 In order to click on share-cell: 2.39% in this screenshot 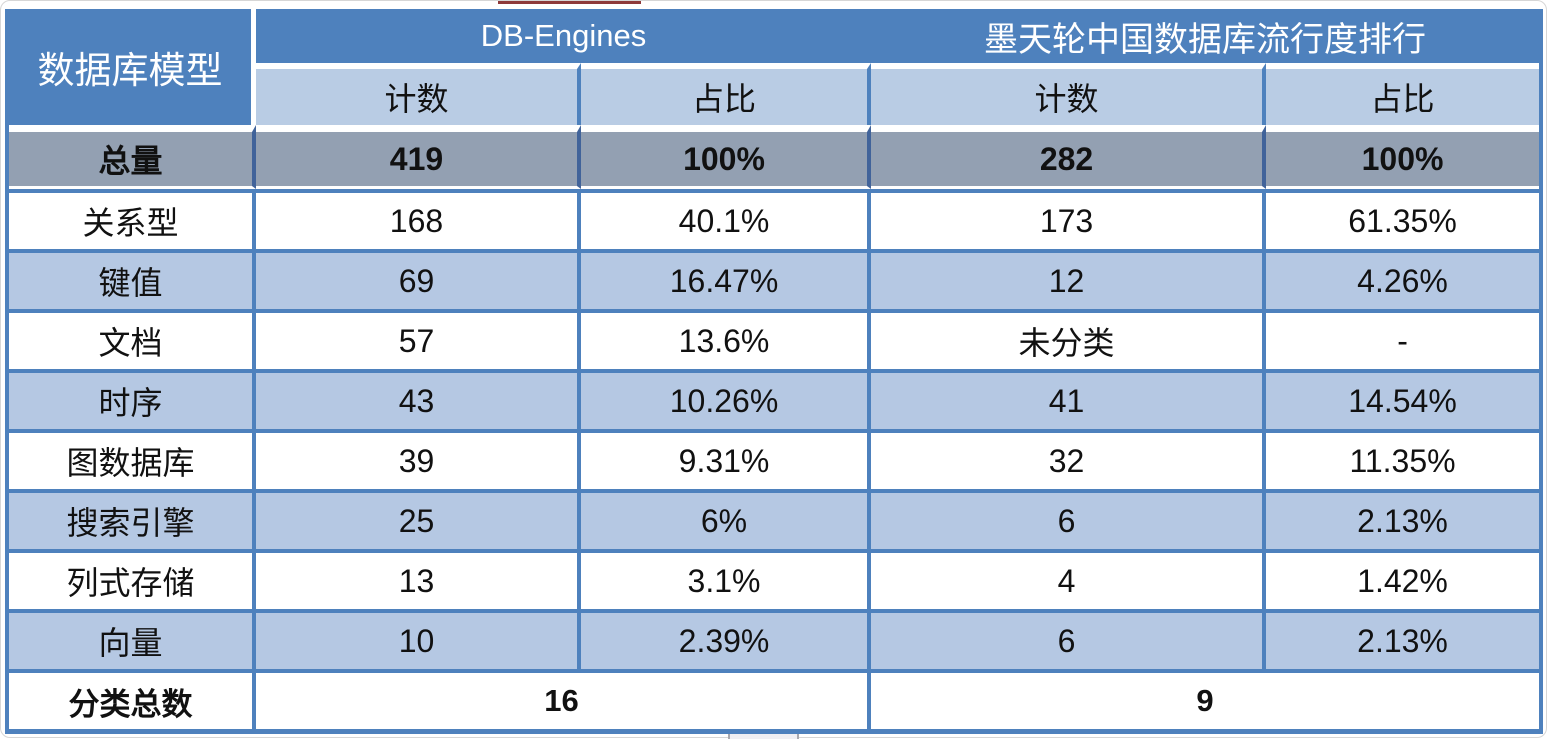, I will do `click(726, 639)`.